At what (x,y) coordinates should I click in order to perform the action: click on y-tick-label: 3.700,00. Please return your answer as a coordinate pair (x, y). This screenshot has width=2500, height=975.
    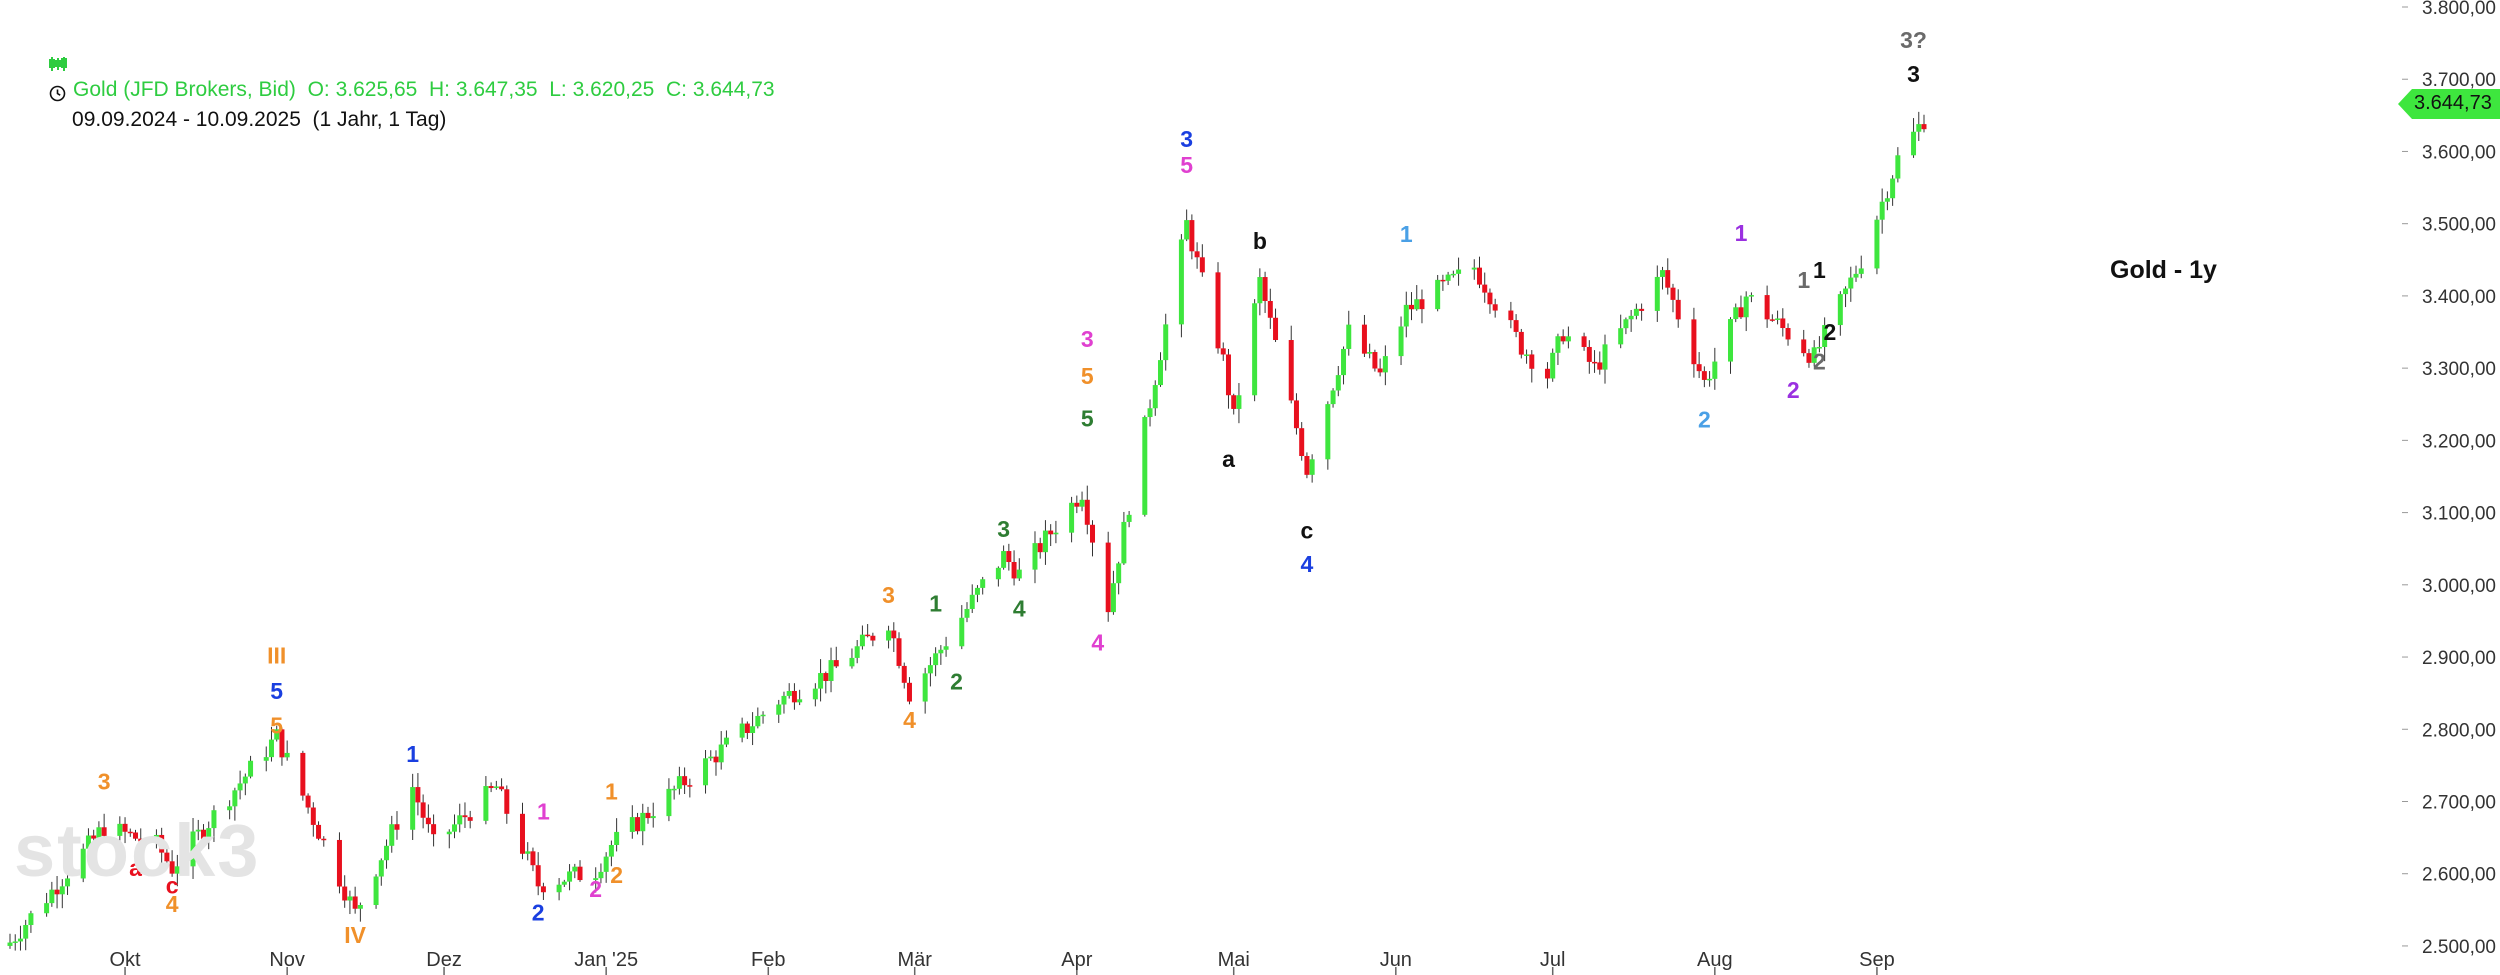
    Looking at the image, I should click on (2459, 80).